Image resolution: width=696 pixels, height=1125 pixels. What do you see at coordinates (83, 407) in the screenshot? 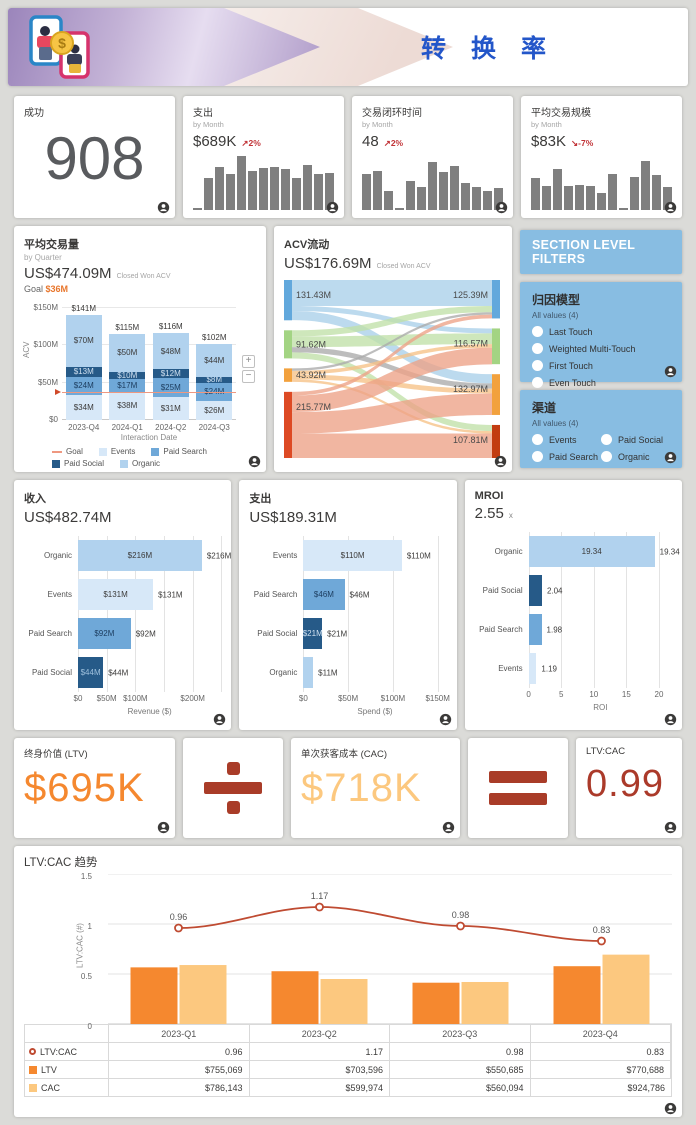
I see `bar-segment-events: $34M` at bounding box center [83, 407].